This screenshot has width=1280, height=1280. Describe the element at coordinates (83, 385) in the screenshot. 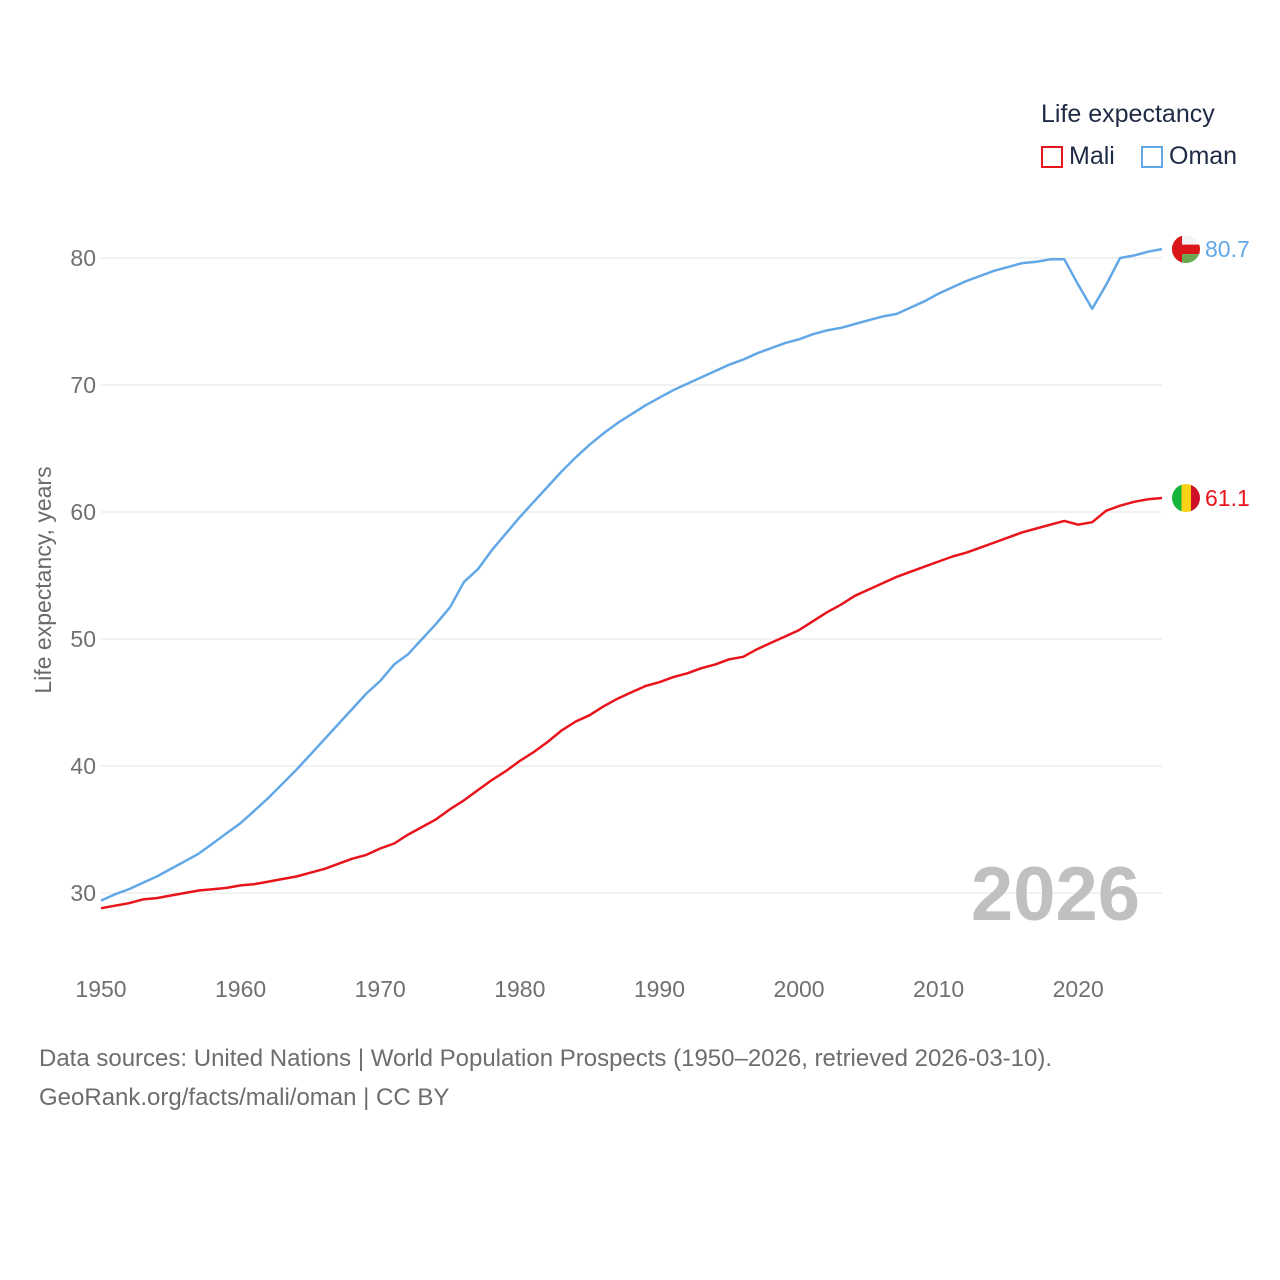

I see `y-tick-70: 70` at that location.